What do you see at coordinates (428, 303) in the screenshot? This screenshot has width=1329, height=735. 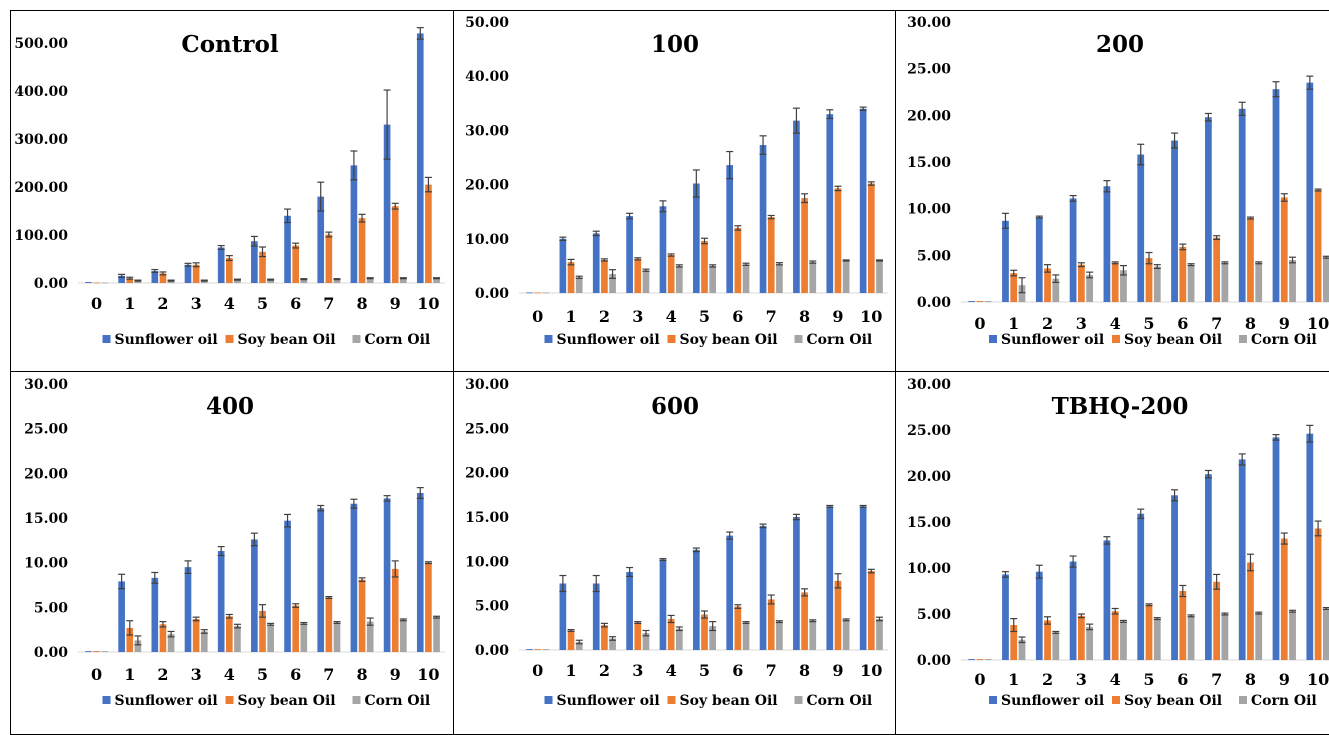 I see `x-tick-label: 10` at bounding box center [428, 303].